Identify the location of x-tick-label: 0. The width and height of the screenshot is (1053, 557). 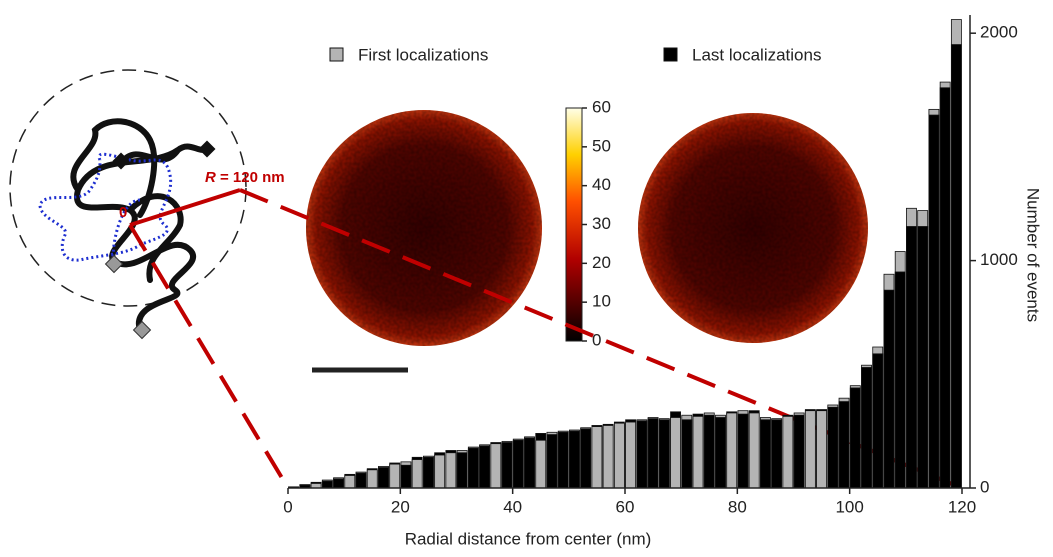
(287, 506).